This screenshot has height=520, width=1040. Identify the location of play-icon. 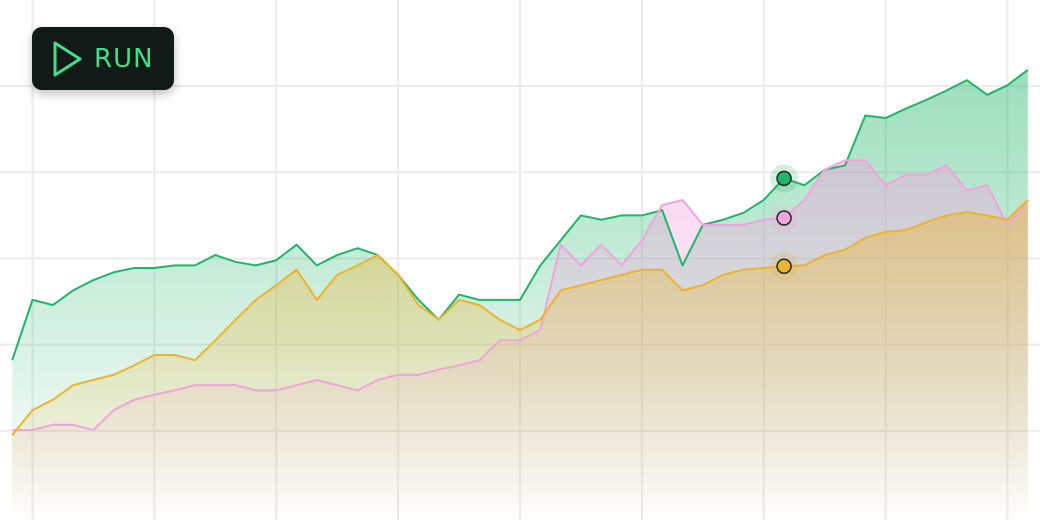
(67, 58).